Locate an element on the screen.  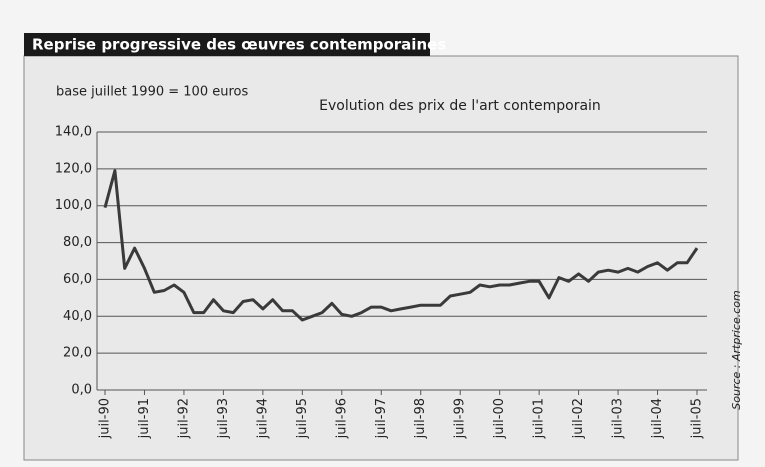
banner-bg is located at coordinates (227, 44).